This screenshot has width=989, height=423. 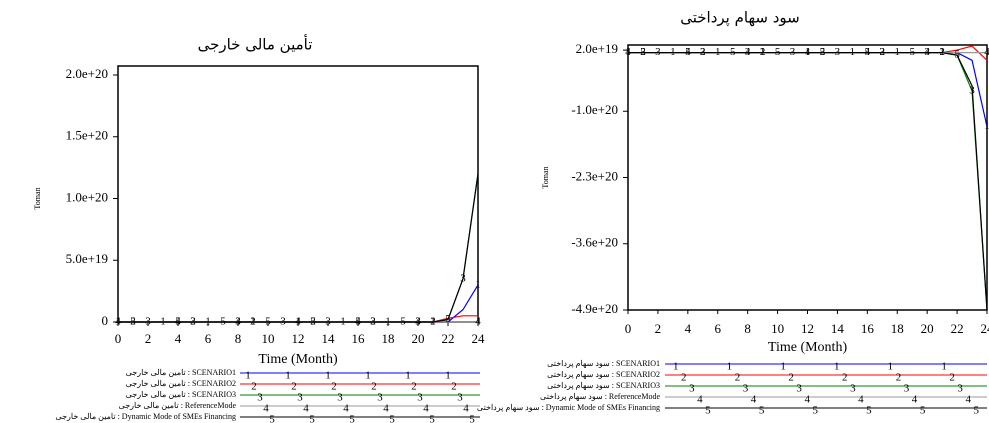 I want to click on legend-label: تامین مالی خارجی : ReferenceMode, so click(x=178, y=405).